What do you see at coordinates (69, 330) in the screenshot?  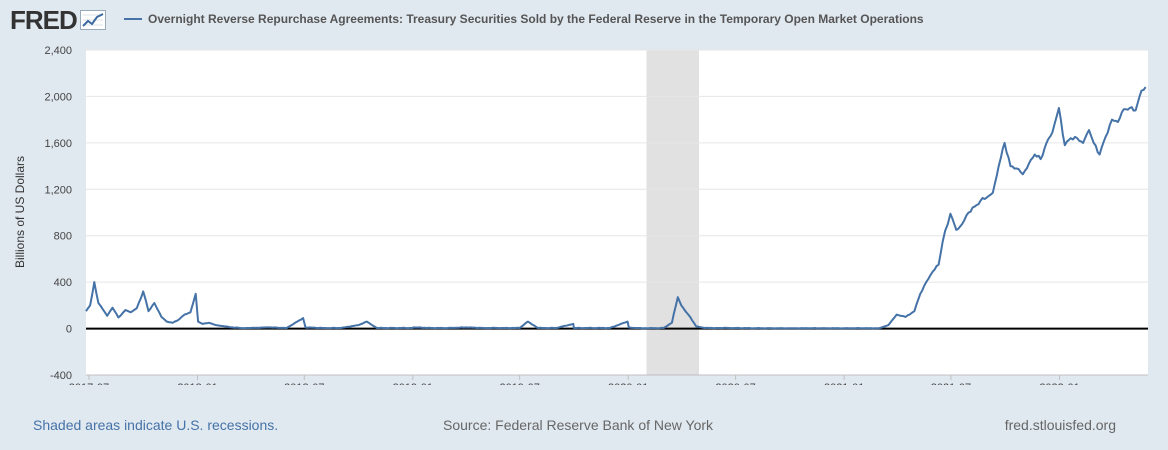 I see `y-tick-label: 0` at bounding box center [69, 330].